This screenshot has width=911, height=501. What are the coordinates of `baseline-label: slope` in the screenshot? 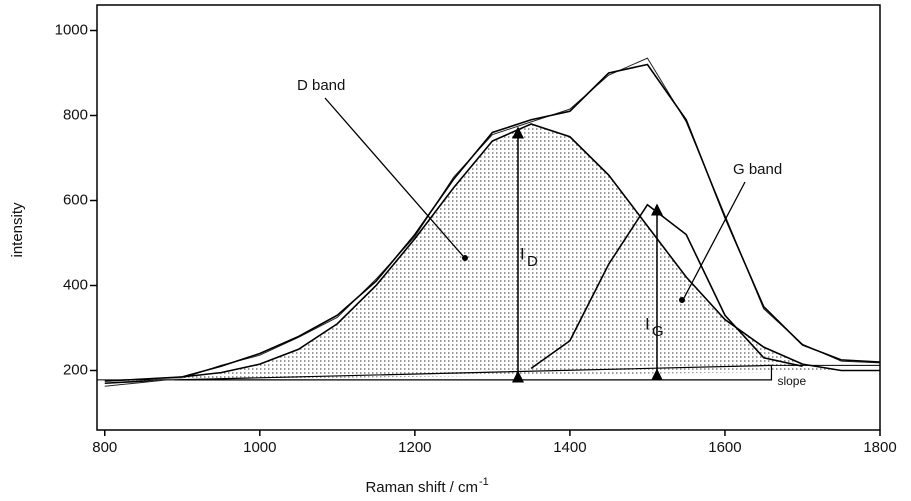 It's located at (791, 381).